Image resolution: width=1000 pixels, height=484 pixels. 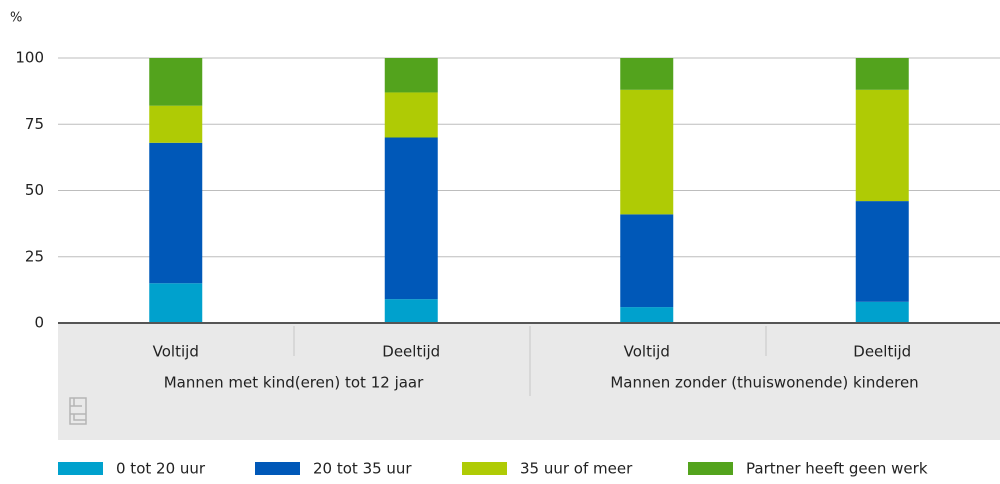 What do you see at coordinates (78, 411) in the screenshot?
I see `logo` at bounding box center [78, 411].